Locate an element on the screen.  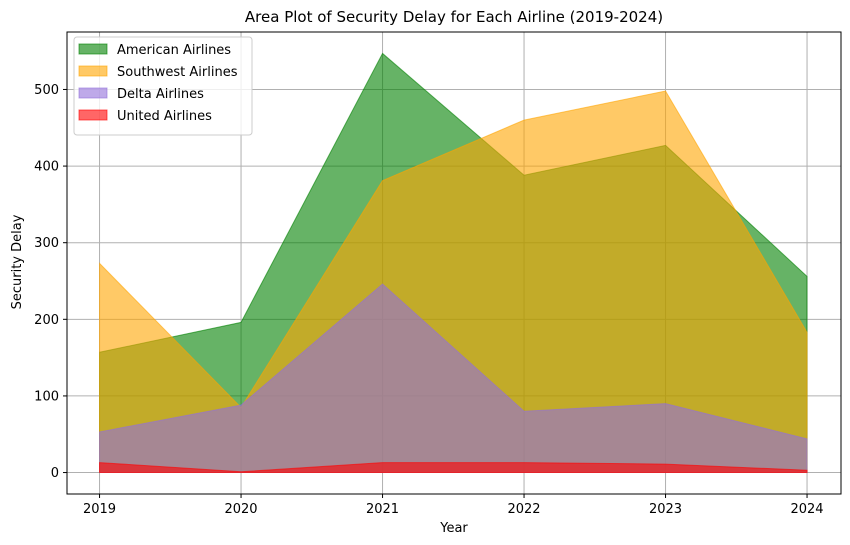
area-united-airlines is located at coordinates (453, 468).